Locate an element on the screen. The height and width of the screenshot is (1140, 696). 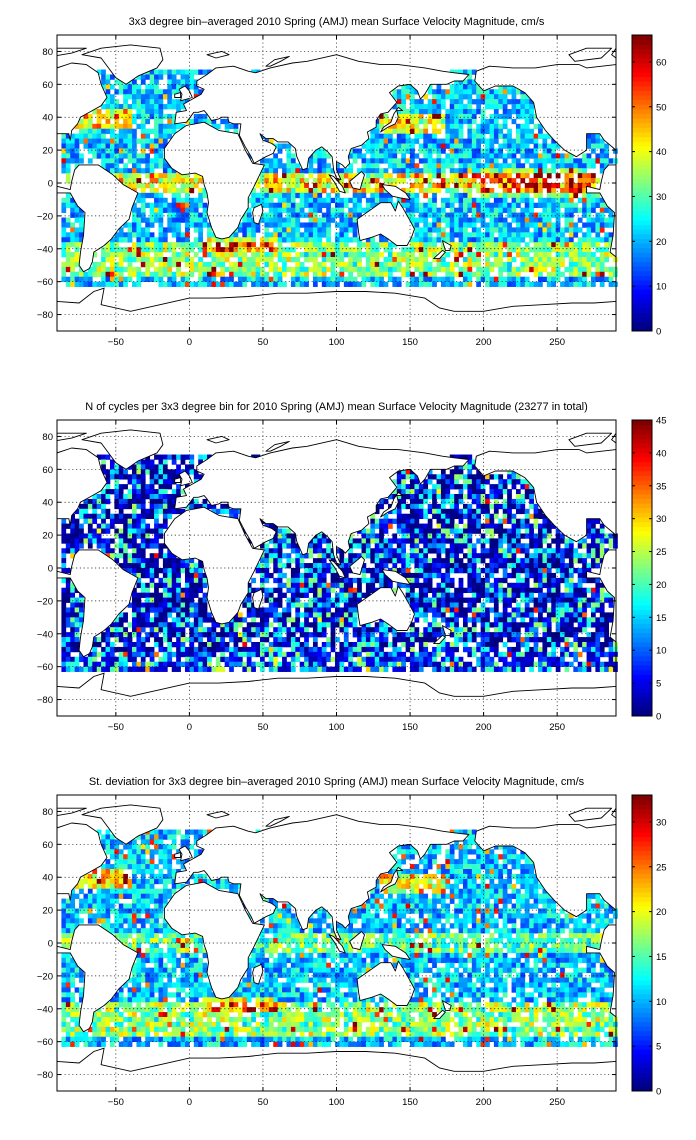
colorbar-step is located at coordinates (642, 75).